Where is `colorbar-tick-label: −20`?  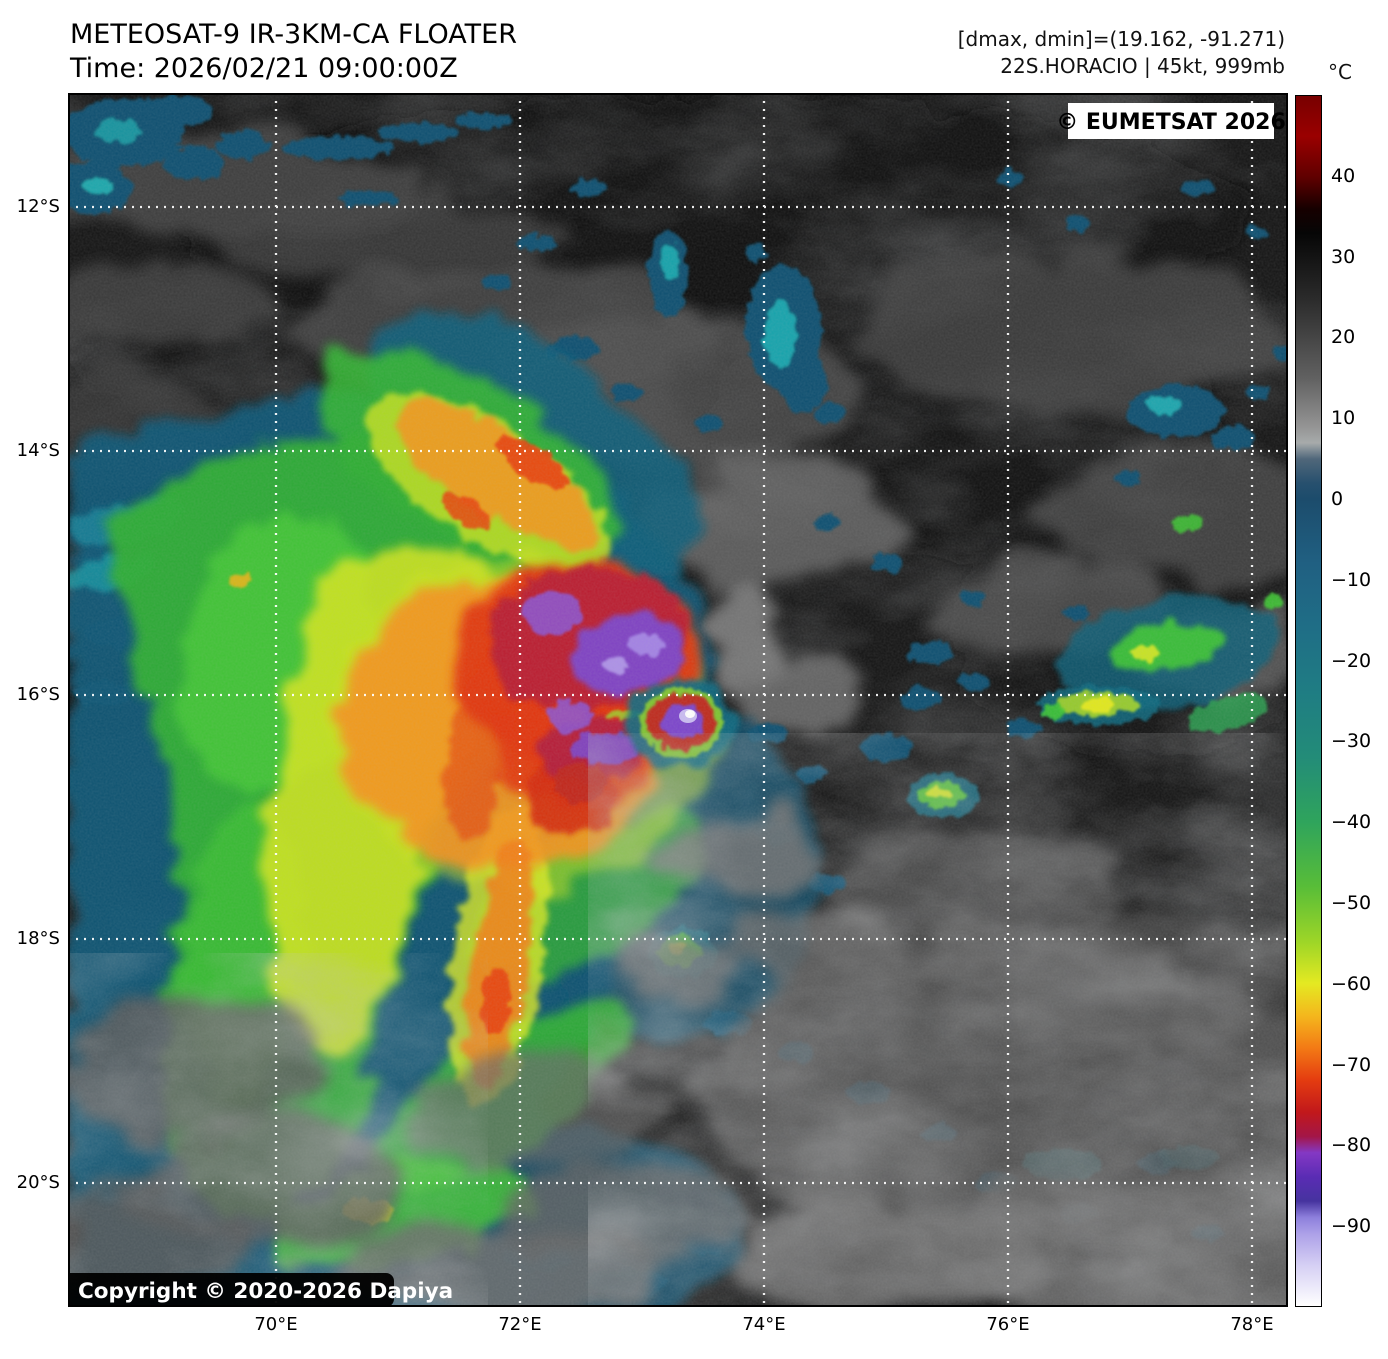 colorbar-tick-label: −20 is located at coordinates (1351, 660).